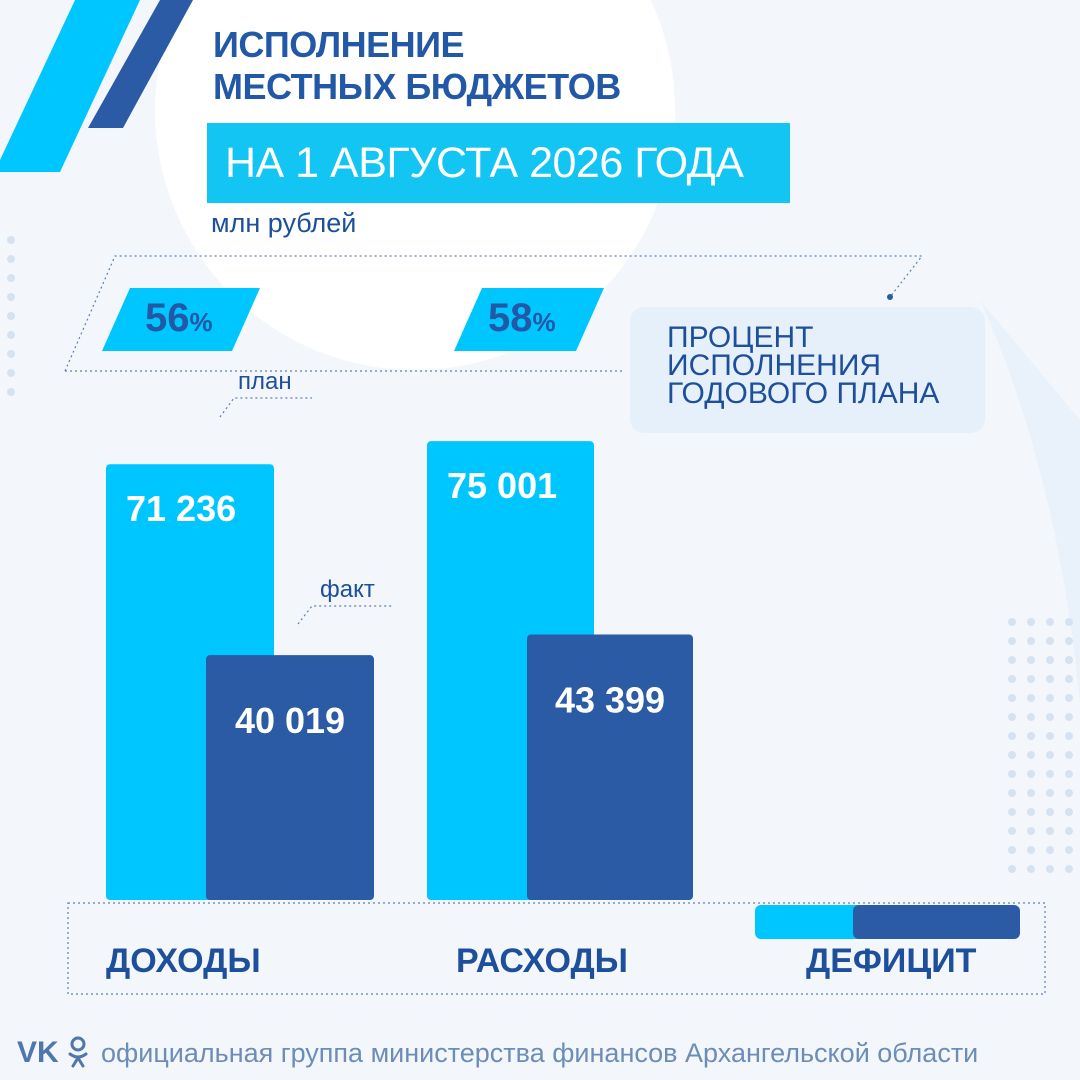  I want to click on frame-dot, so click(890, 297).